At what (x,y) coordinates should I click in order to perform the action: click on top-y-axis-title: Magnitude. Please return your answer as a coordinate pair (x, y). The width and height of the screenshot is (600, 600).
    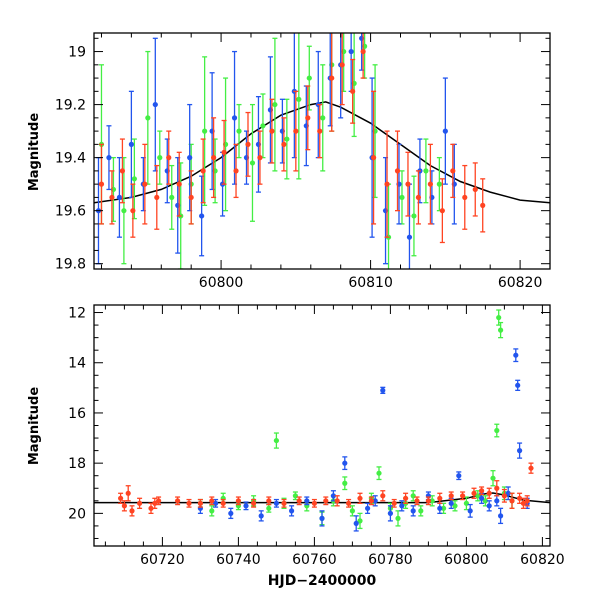
    Looking at the image, I should click on (34, 152).